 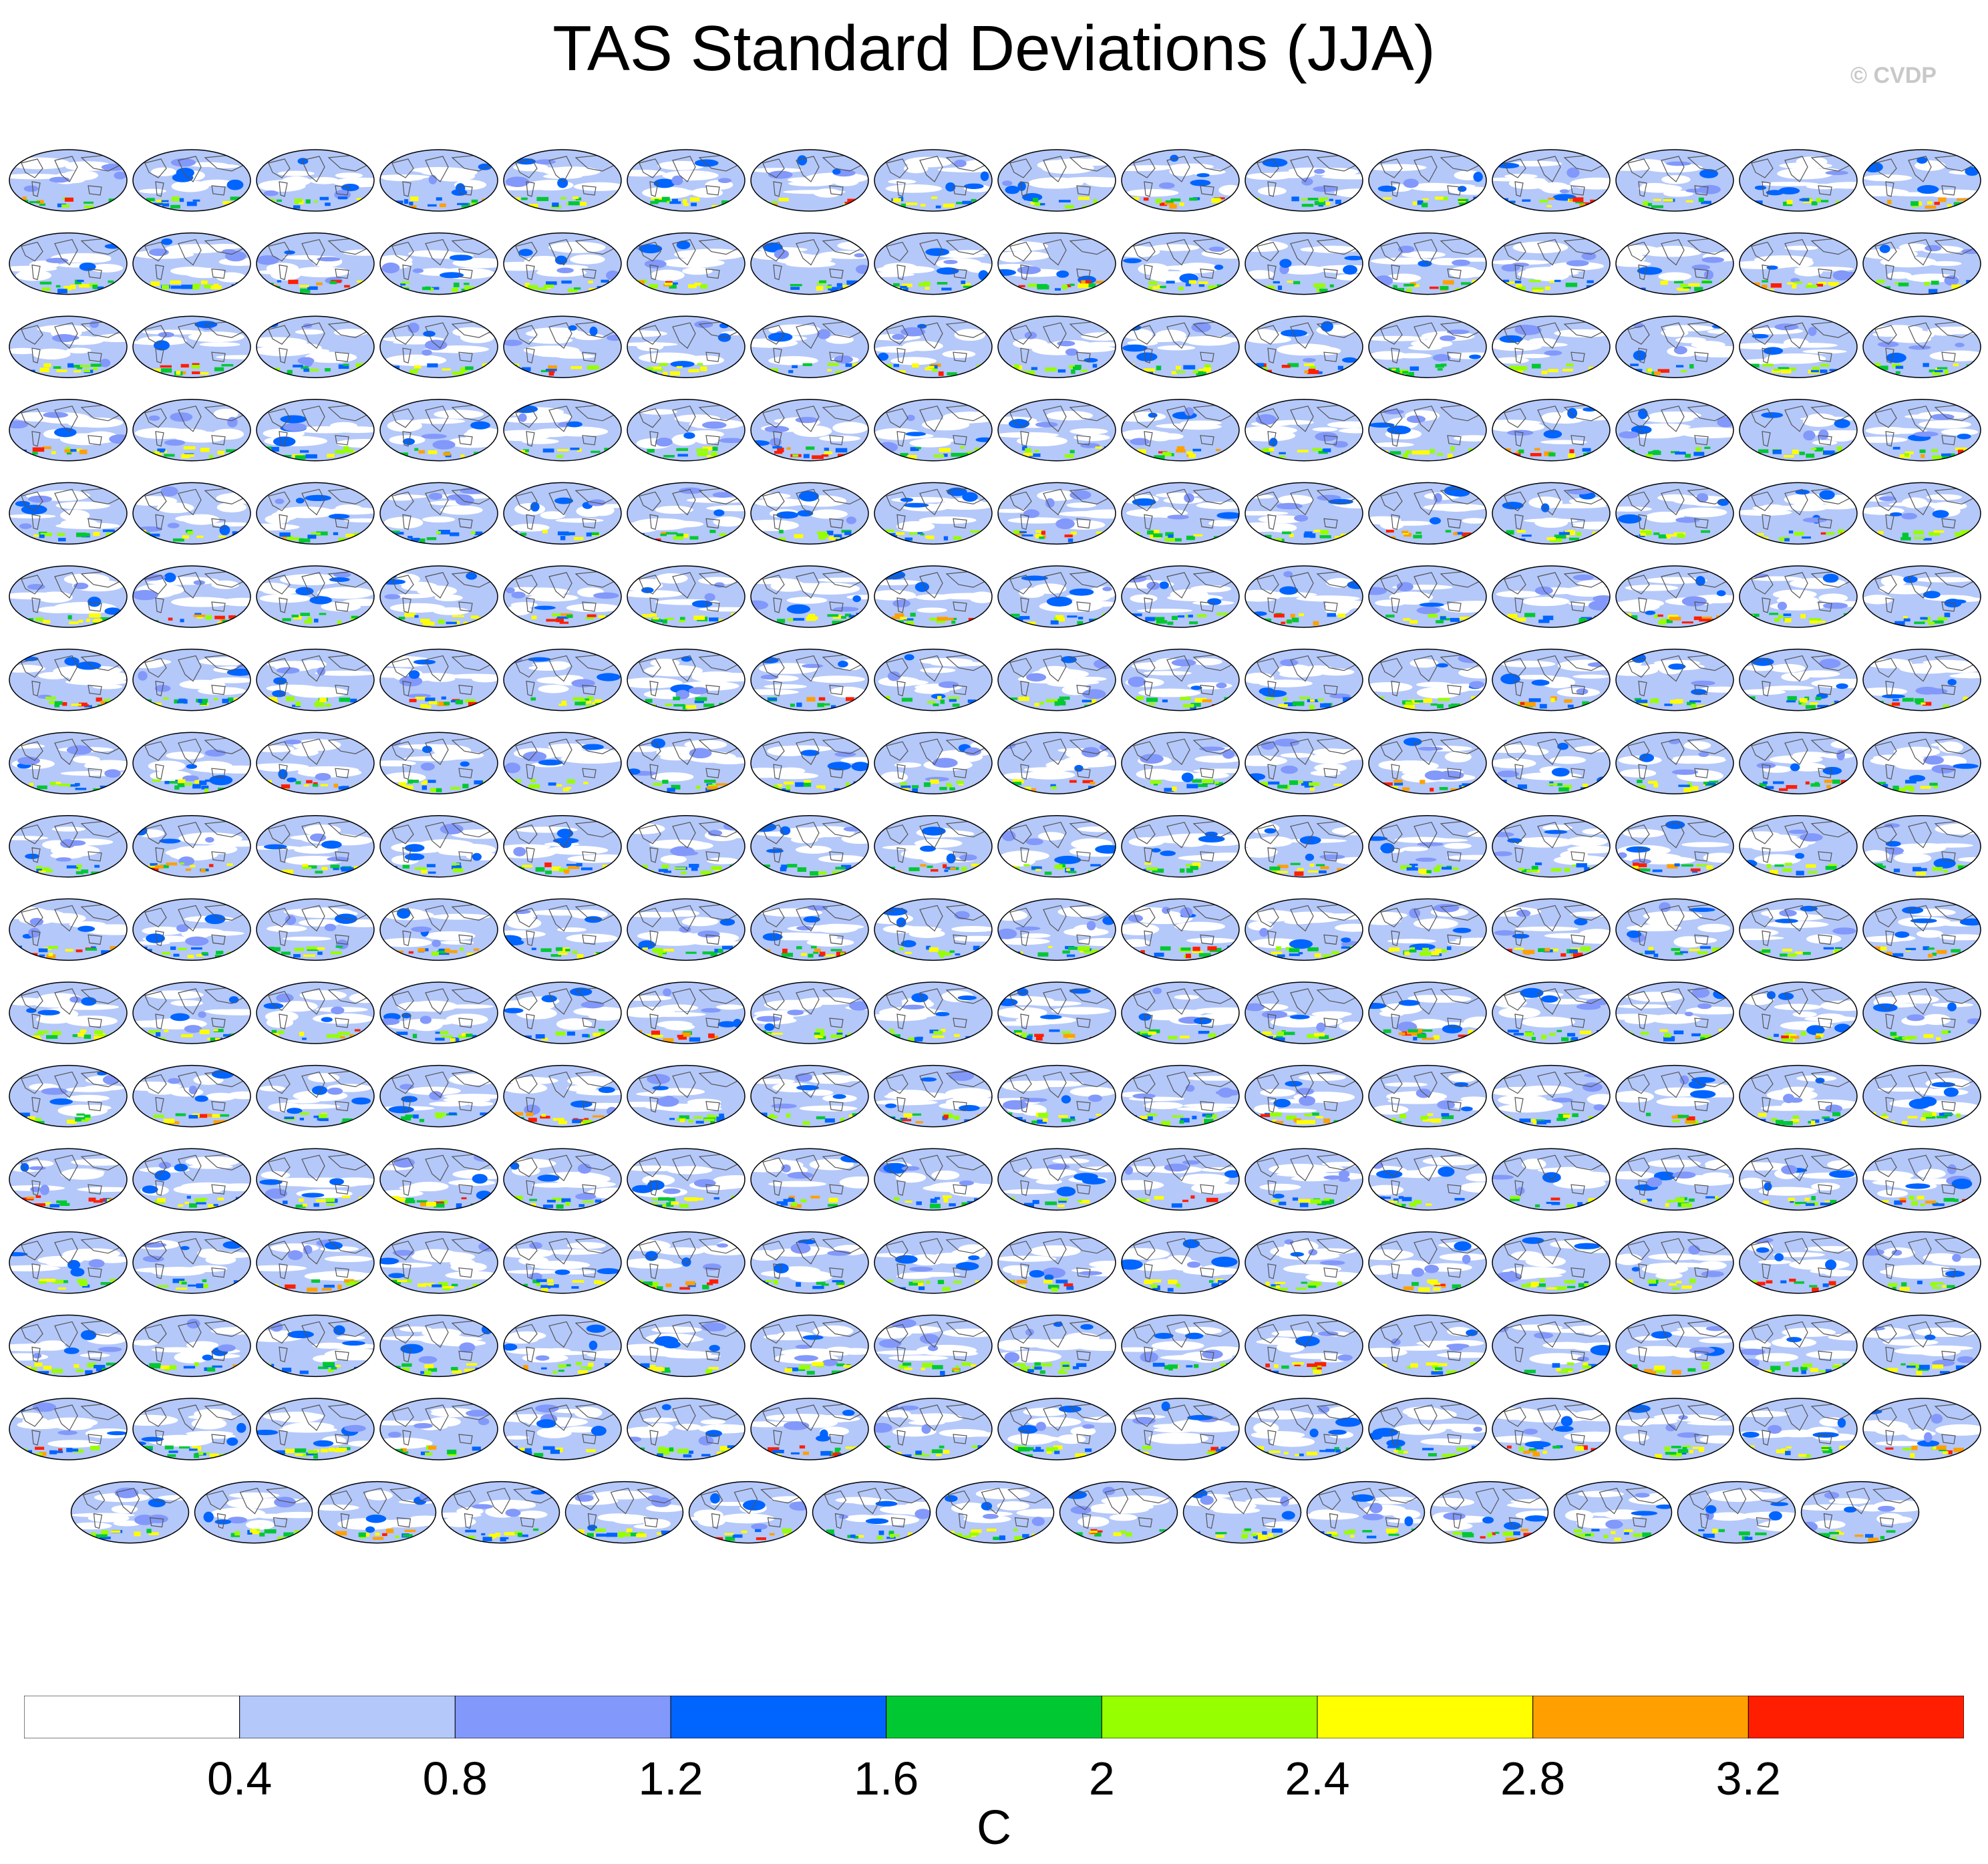 What do you see at coordinates (1101, 1778) in the screenshot?
I see `colorbar-tick-label: 2` at bounding box center [1101, 1778].